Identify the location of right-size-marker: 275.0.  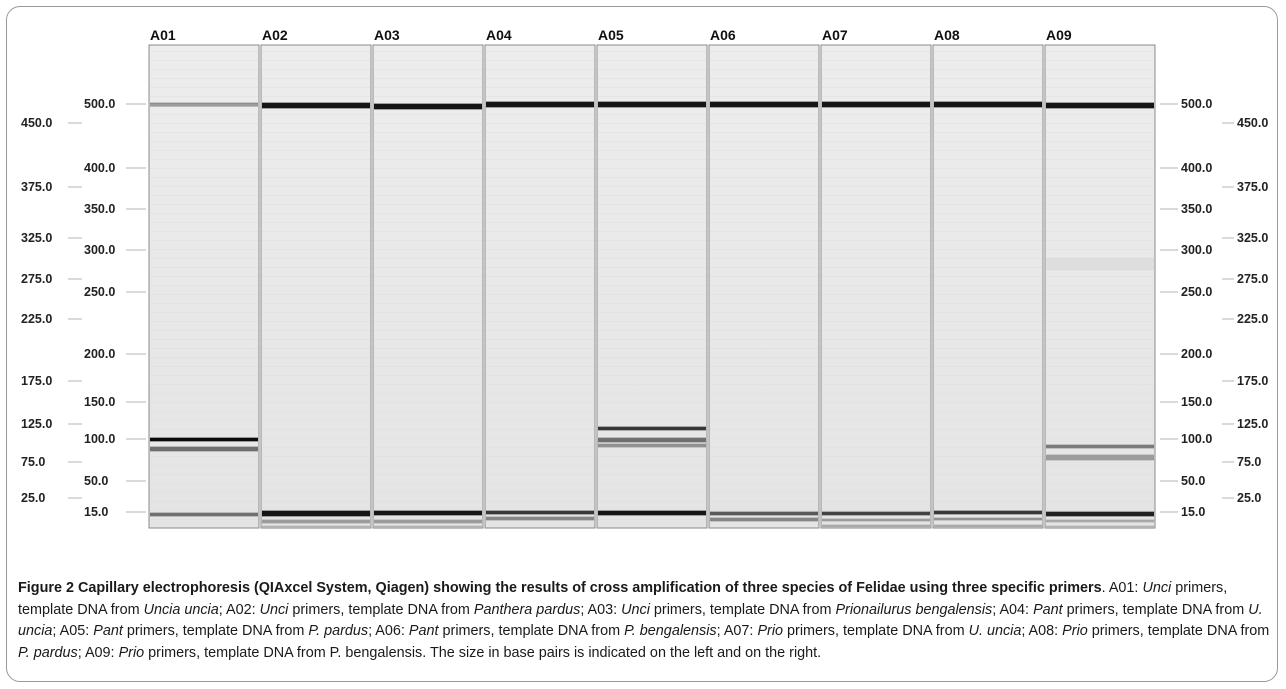
(1245, 279).